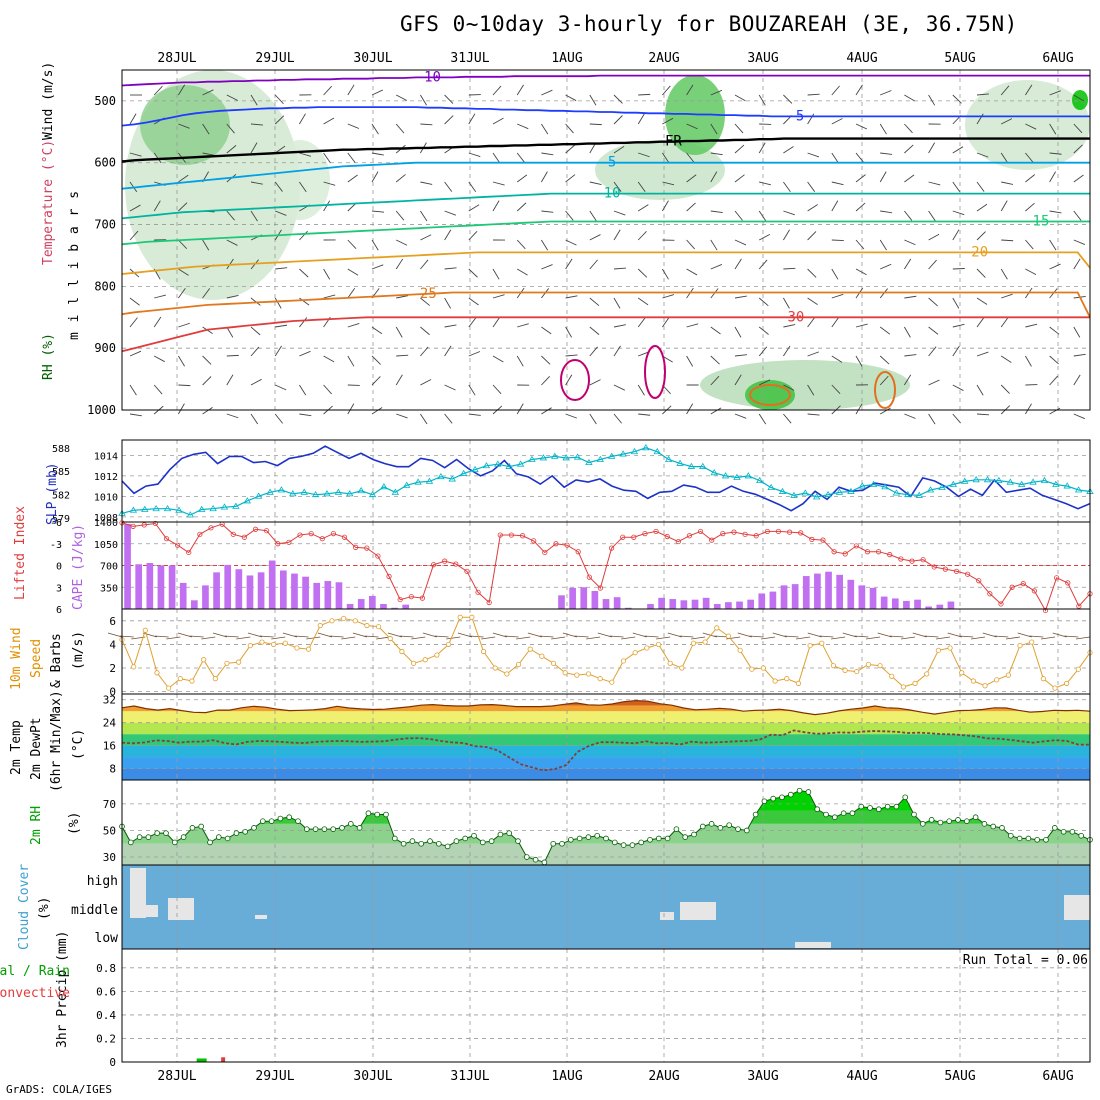 This screenshot has width=1100, height=1100. Describe the element at coordinates (59, 588) in the screenshot. I see `li-ytick: 3` at that location.